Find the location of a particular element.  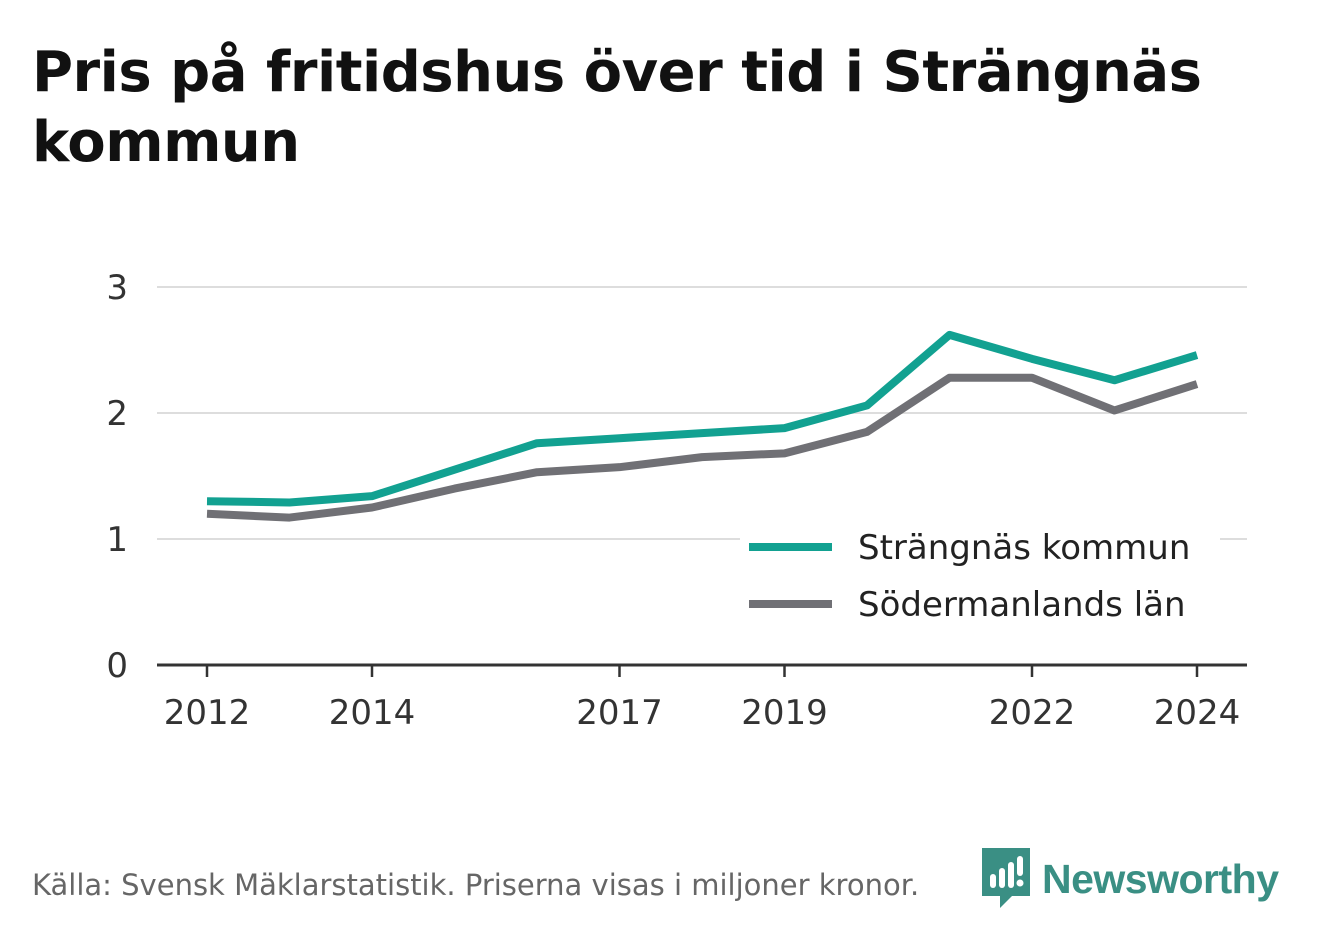

x-axis: 2012 2014 2017 2019 2022 2024 is located at coordinates (702, 698).